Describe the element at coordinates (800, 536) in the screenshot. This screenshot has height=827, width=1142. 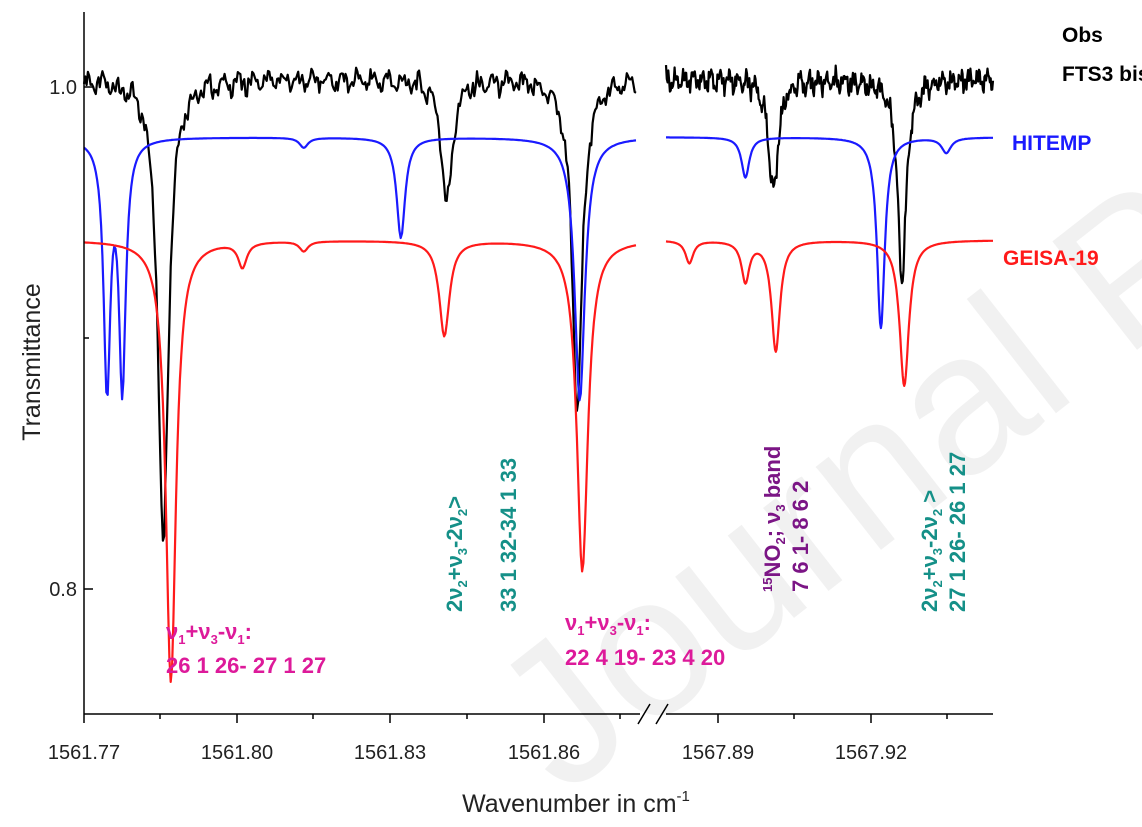
I see `annotation-no2-line2: 7 6 1- 8 6 2` at that location.